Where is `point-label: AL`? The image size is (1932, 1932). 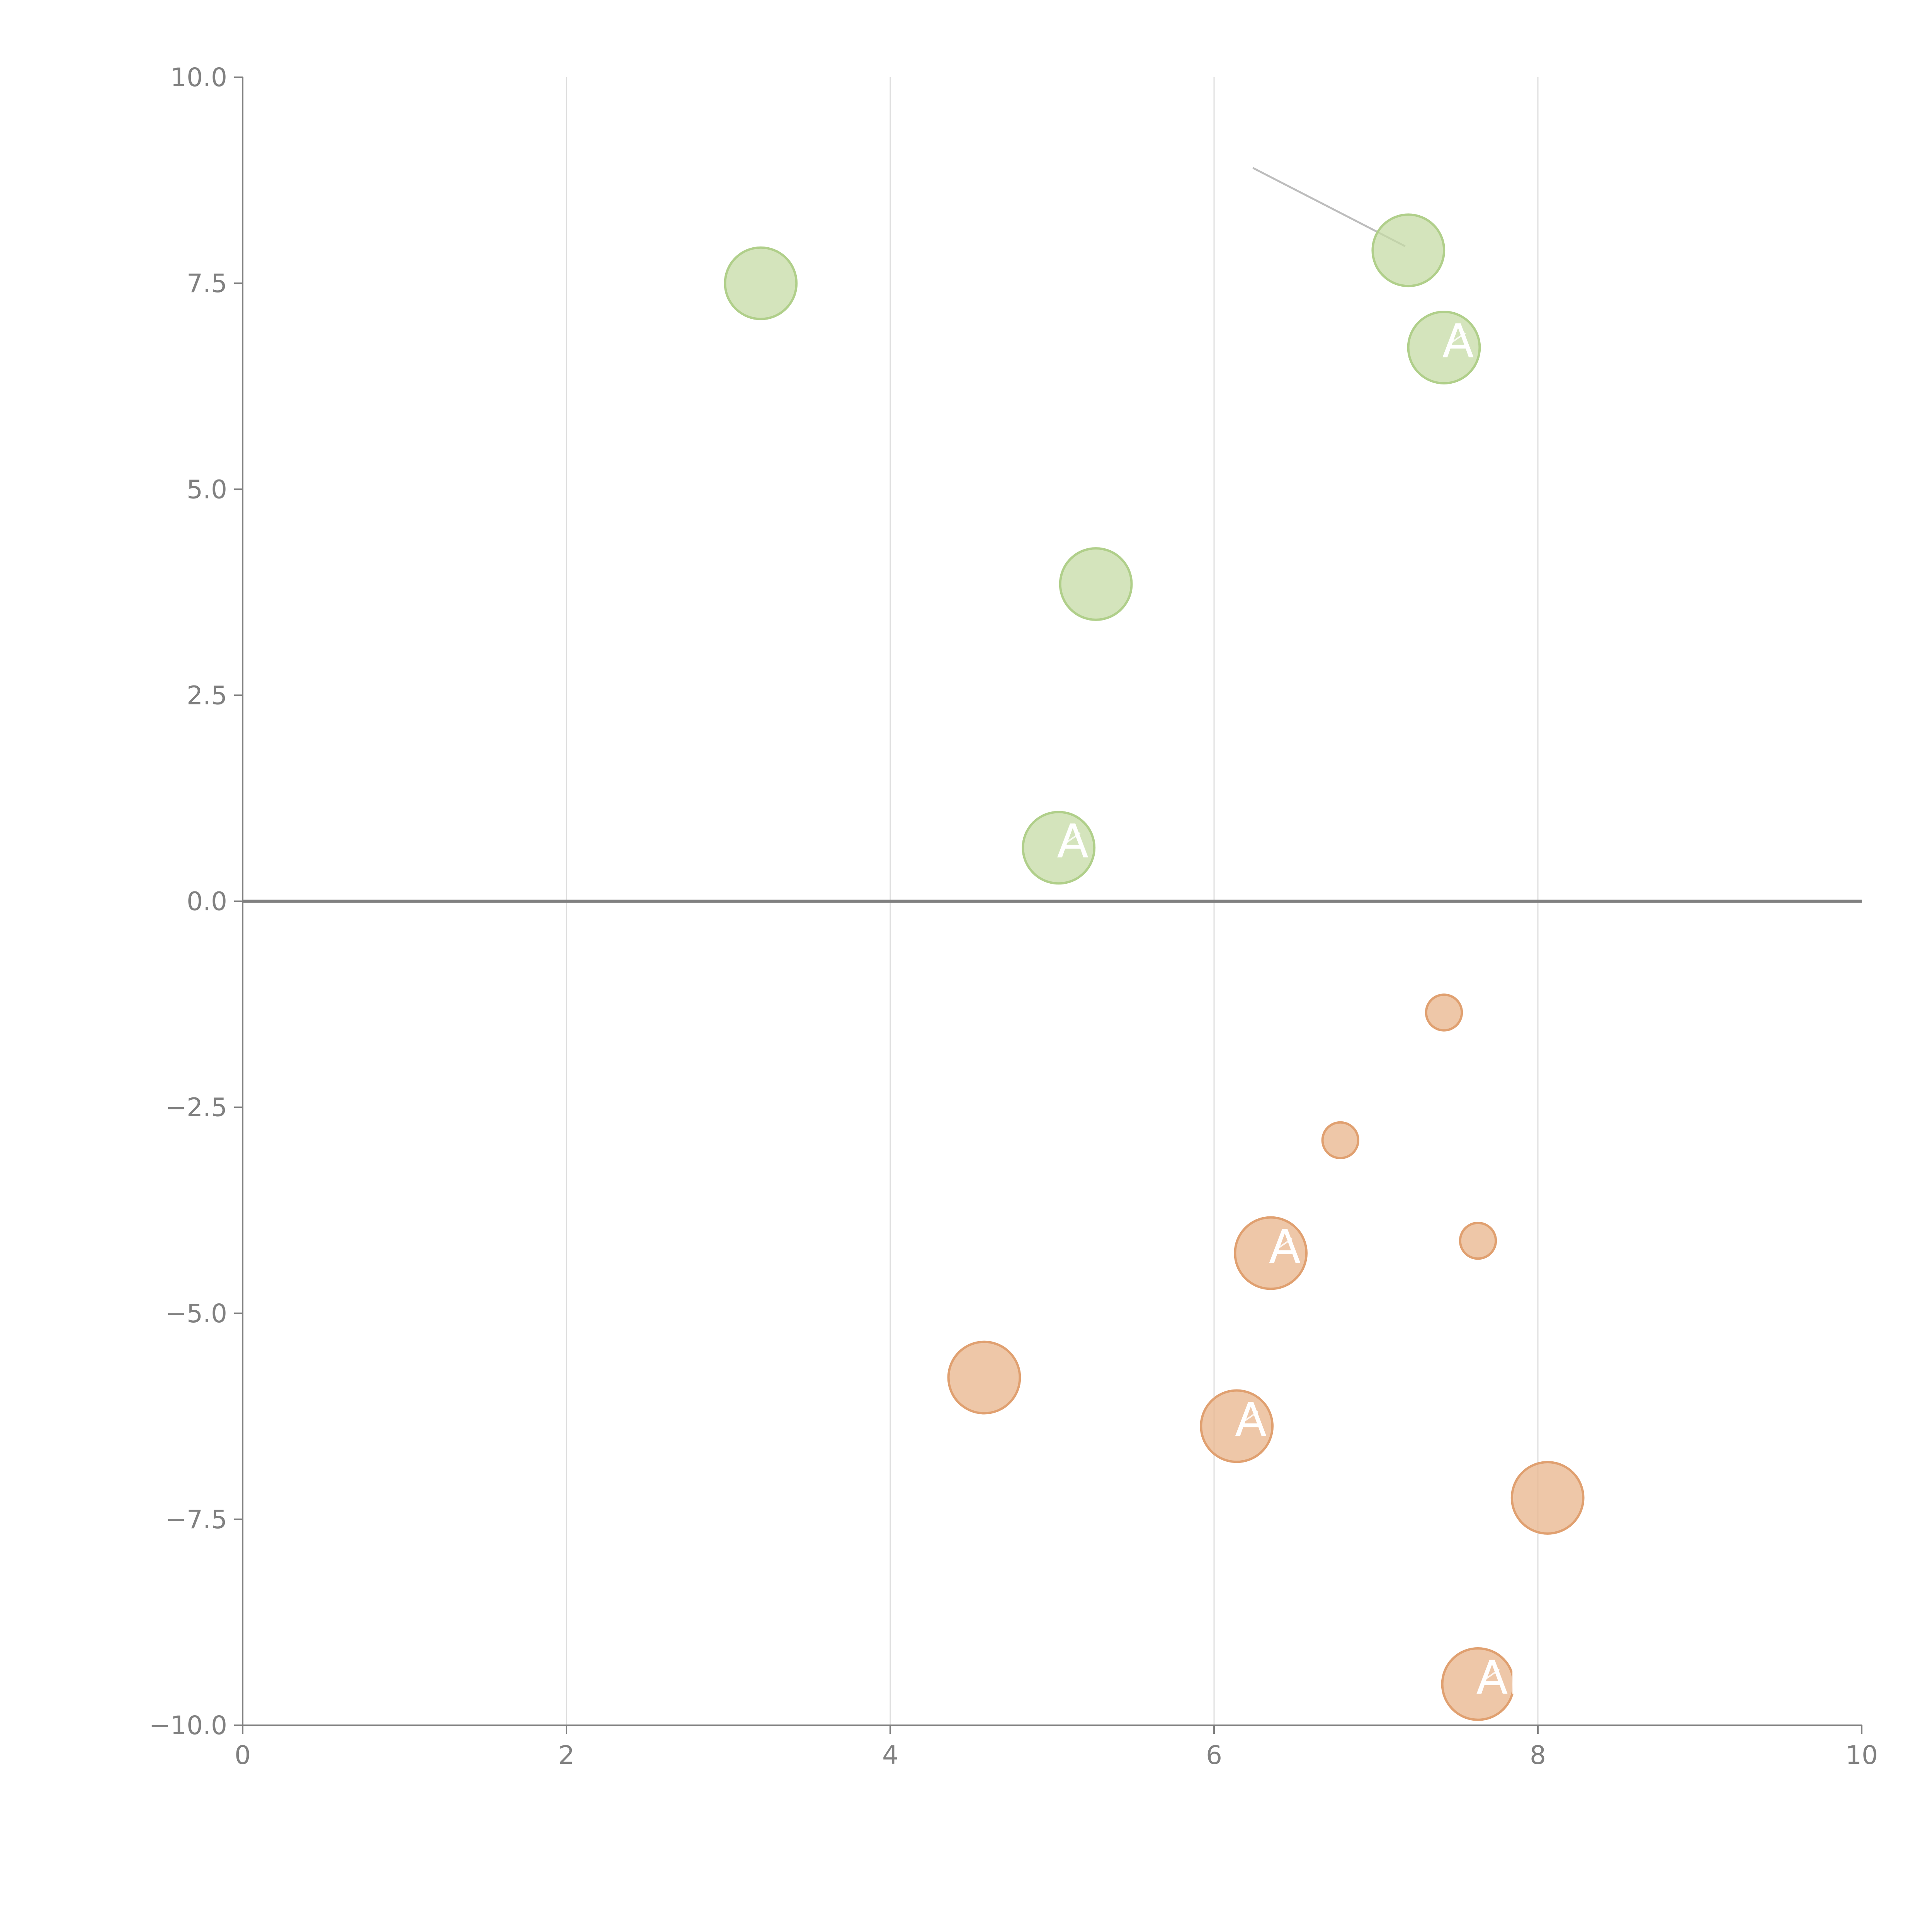 point-label: AL is located at coordinates (1505, 1678).